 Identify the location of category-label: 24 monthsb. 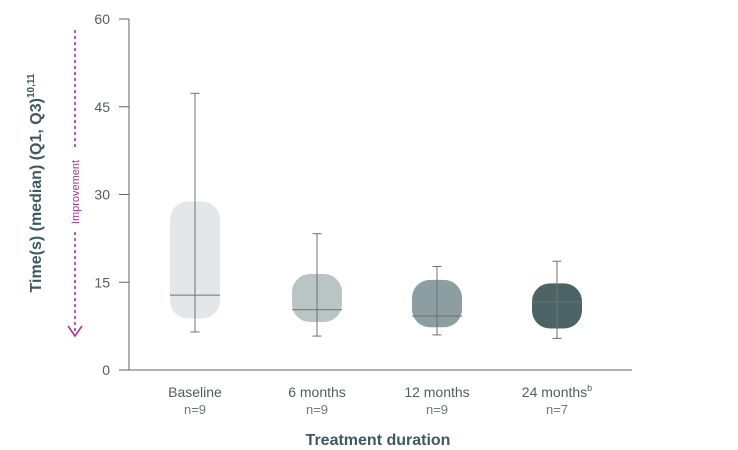
(557, 391).